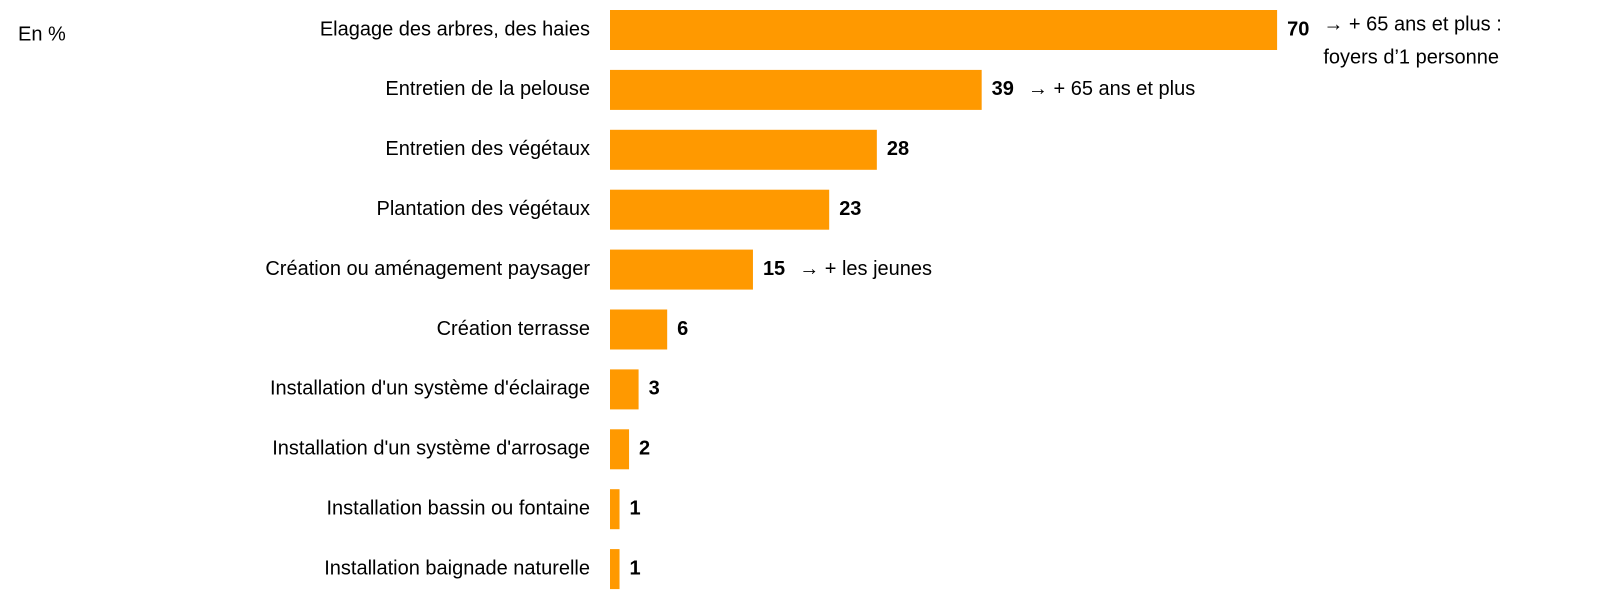 The height and width of the screenshot is (607, 1616). What do you see at coordinates (898, 149) in the screenshot?
I see `value-label: 28` at bounding box center [898, 149].